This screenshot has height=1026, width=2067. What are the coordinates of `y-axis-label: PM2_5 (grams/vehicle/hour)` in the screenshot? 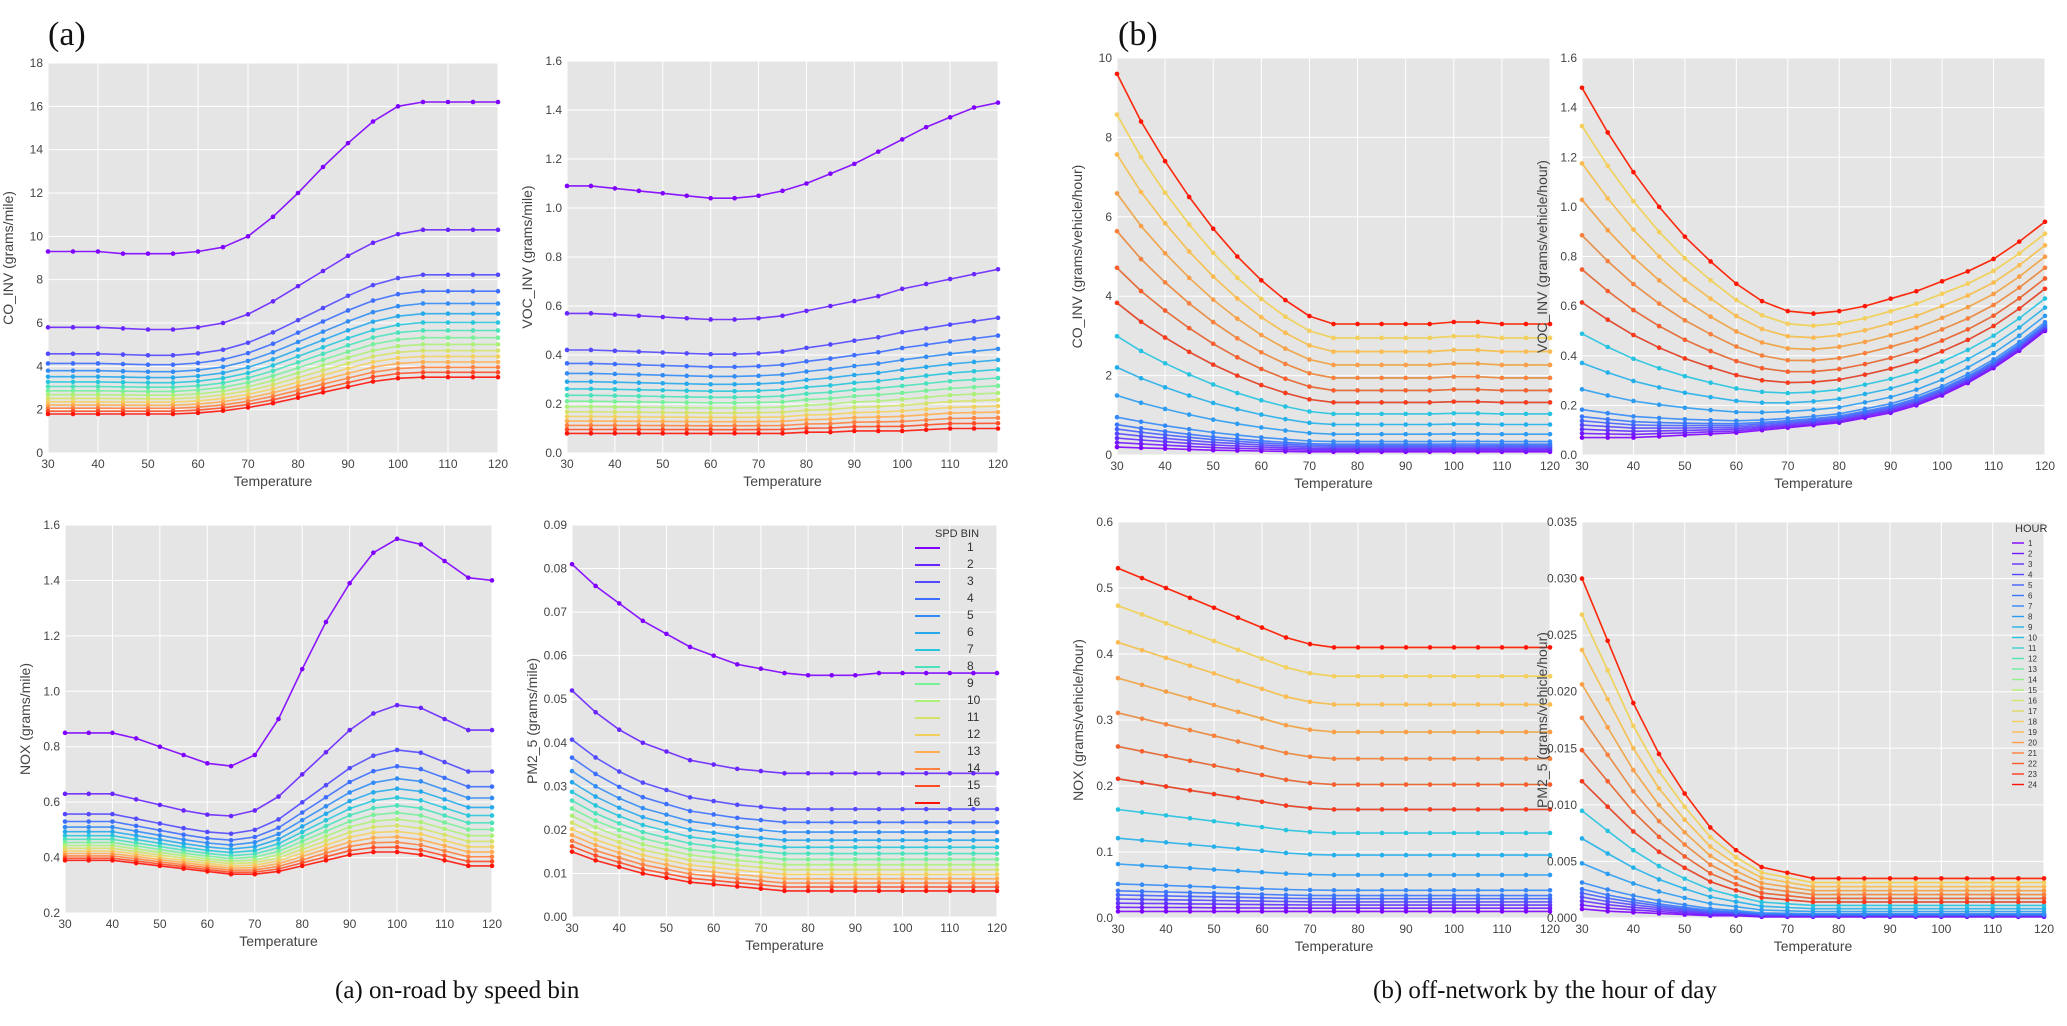 It's located at (1542, 720).